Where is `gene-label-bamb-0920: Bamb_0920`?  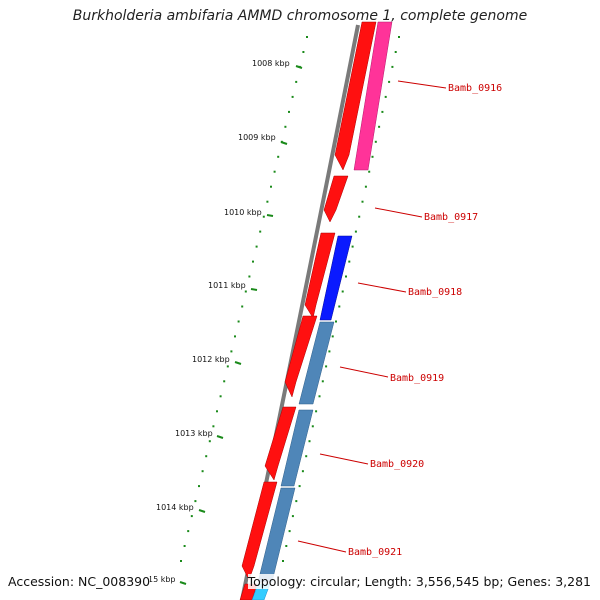
gene-label-bamb-0920: Bamb_0920 is located at coordinates (397, 464).